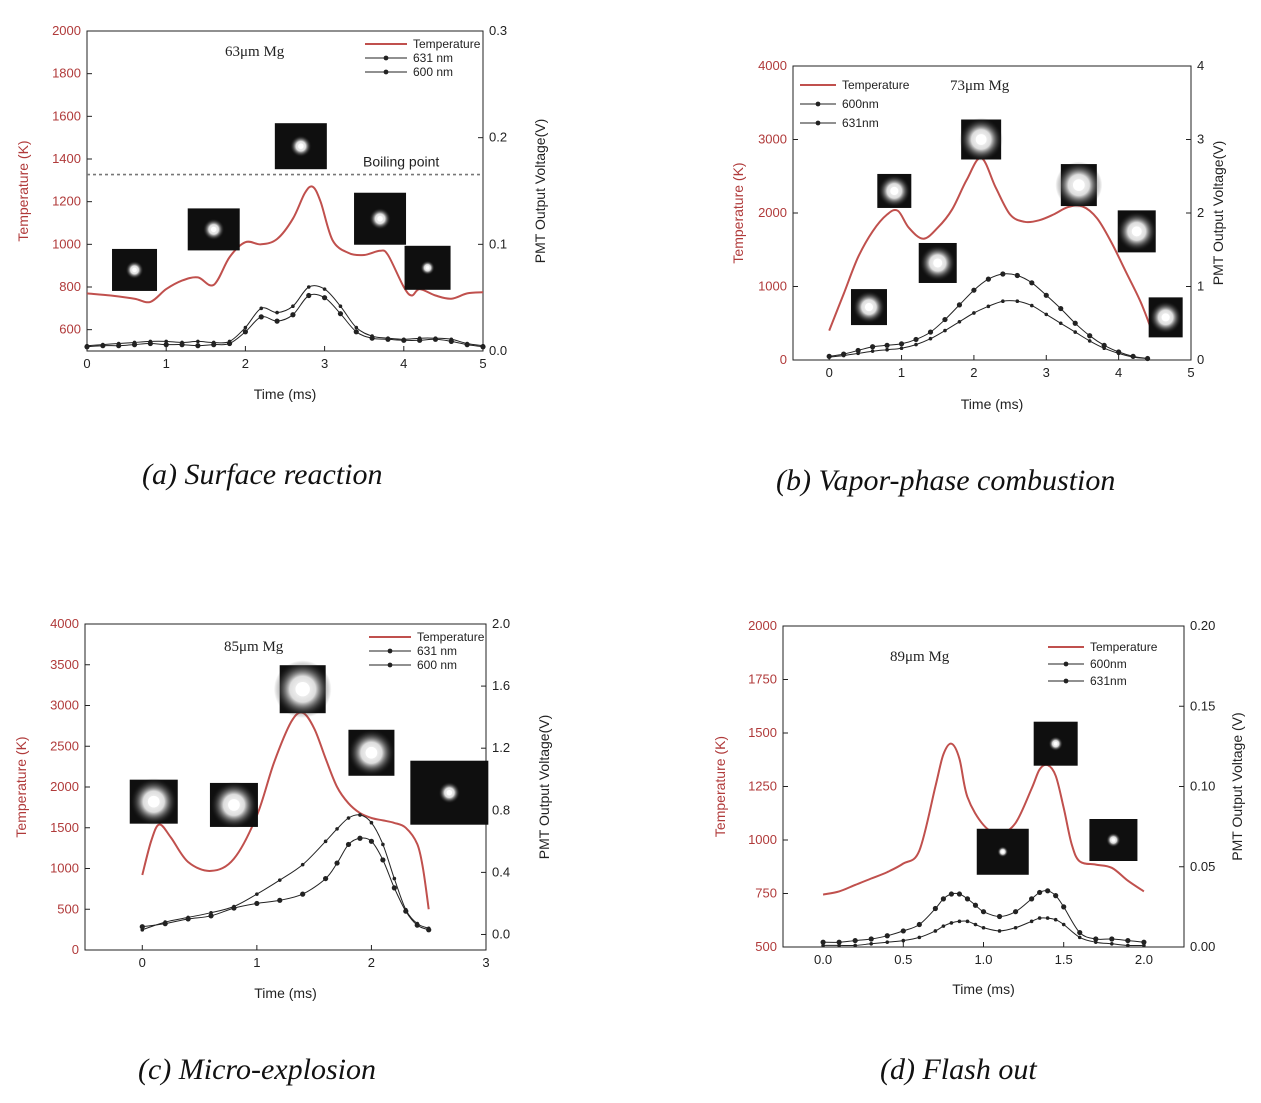 Image resolution: width=1261 pixels, height=1103 pixels. I want to click on y-right-tick-label: 4, so click(1200, 65).